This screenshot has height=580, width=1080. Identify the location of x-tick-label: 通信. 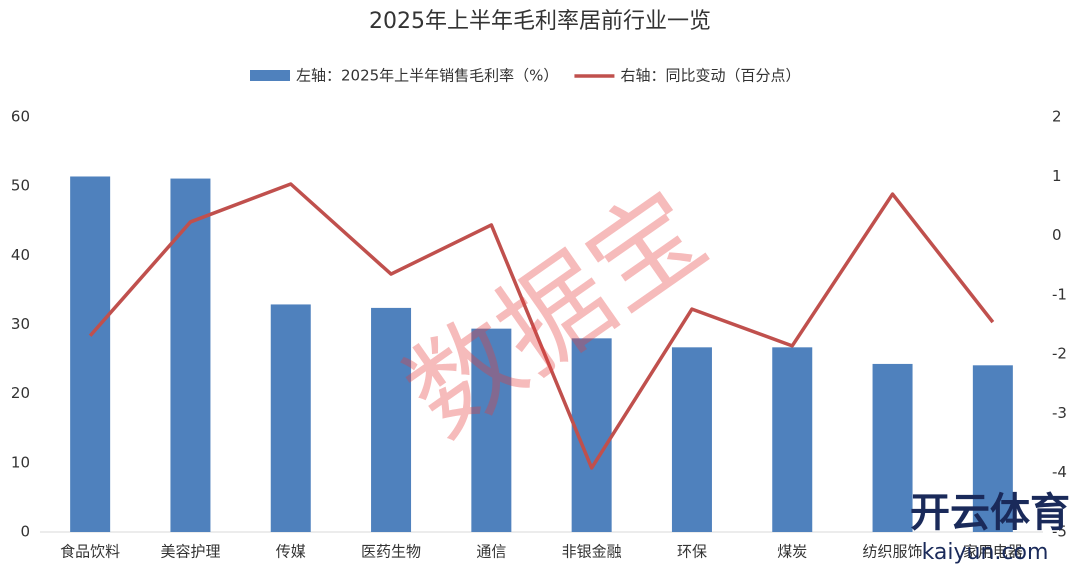
(491, 552).